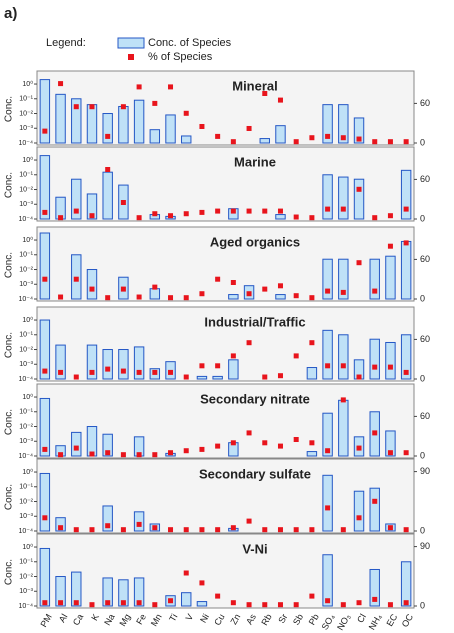 The image size is (454, 633). I want to click on panel-title: Aged organics, so click(255, 241).